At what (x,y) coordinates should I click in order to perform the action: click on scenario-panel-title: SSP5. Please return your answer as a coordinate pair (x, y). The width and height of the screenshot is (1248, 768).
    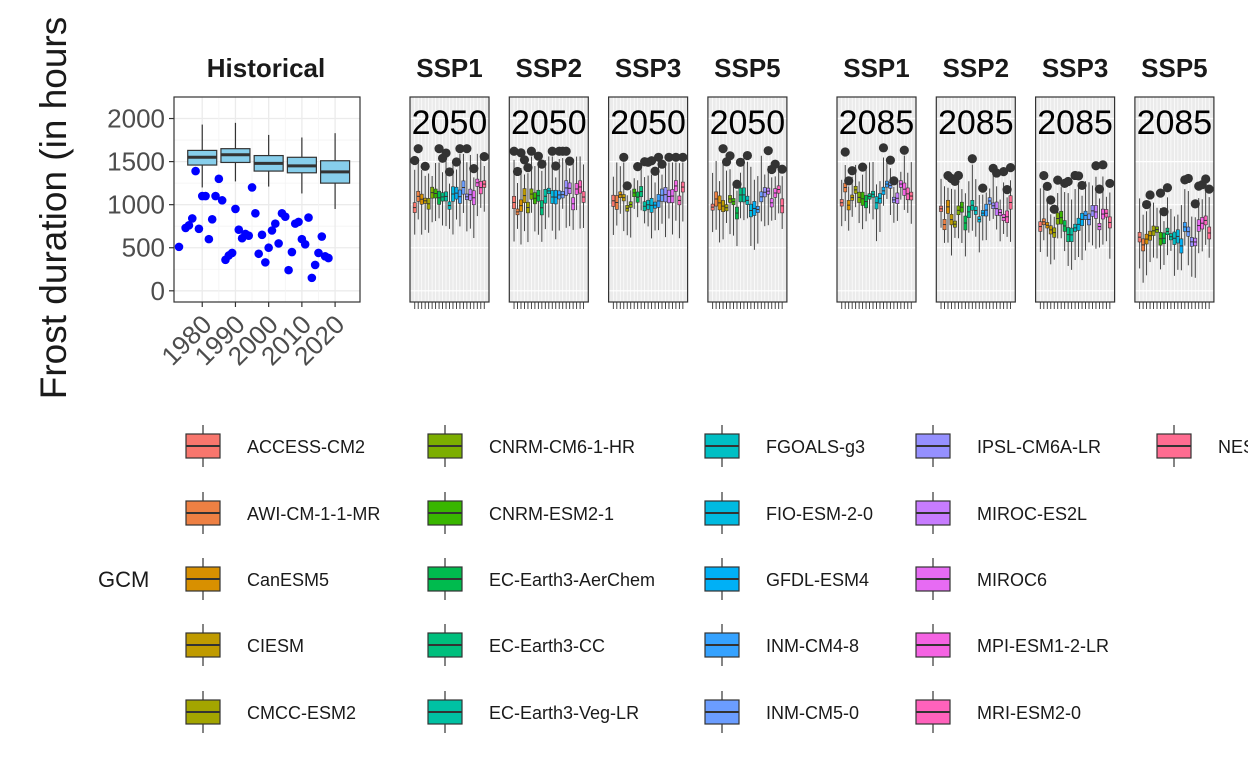
    Looking at the image, I should click on (1174, 68).